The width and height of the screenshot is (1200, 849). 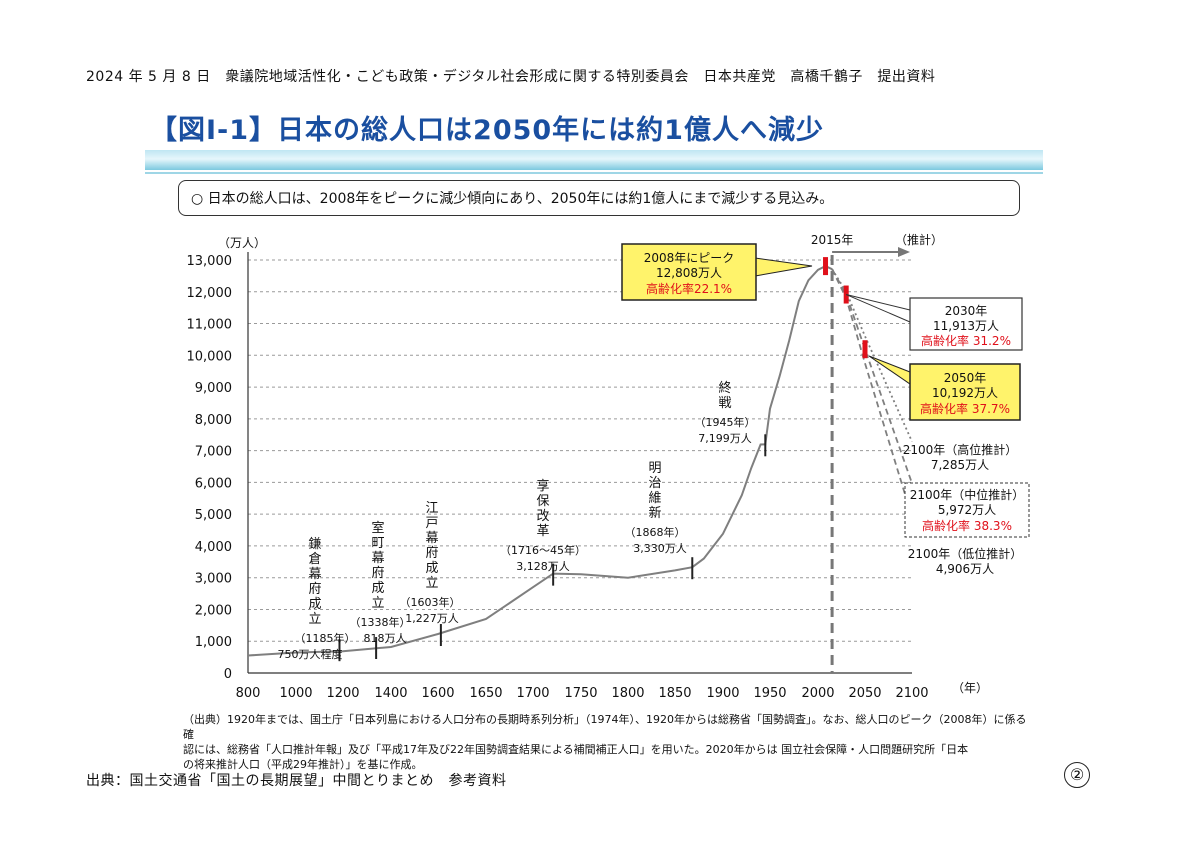 I want to click on y-tick-label: 0, so click(x=228, y=674).